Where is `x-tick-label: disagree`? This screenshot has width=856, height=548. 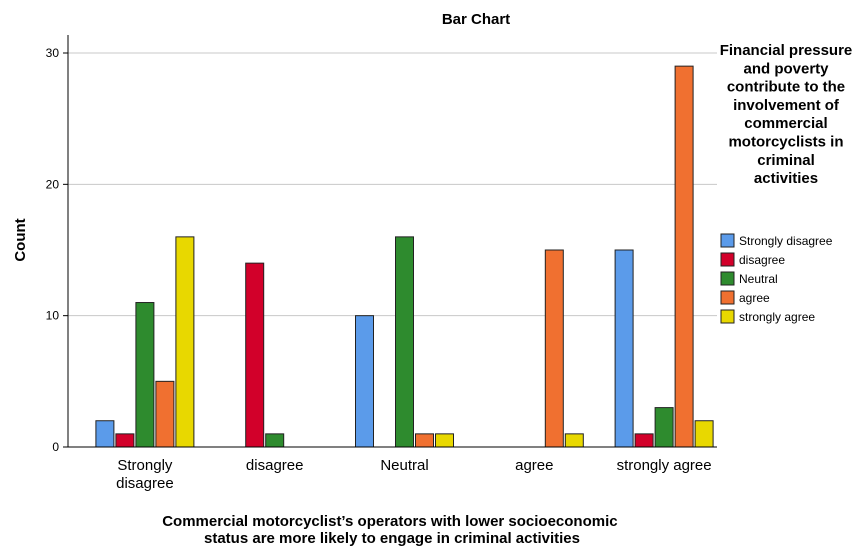 x-tick-label: disagree is located at coordinates (275, 465).